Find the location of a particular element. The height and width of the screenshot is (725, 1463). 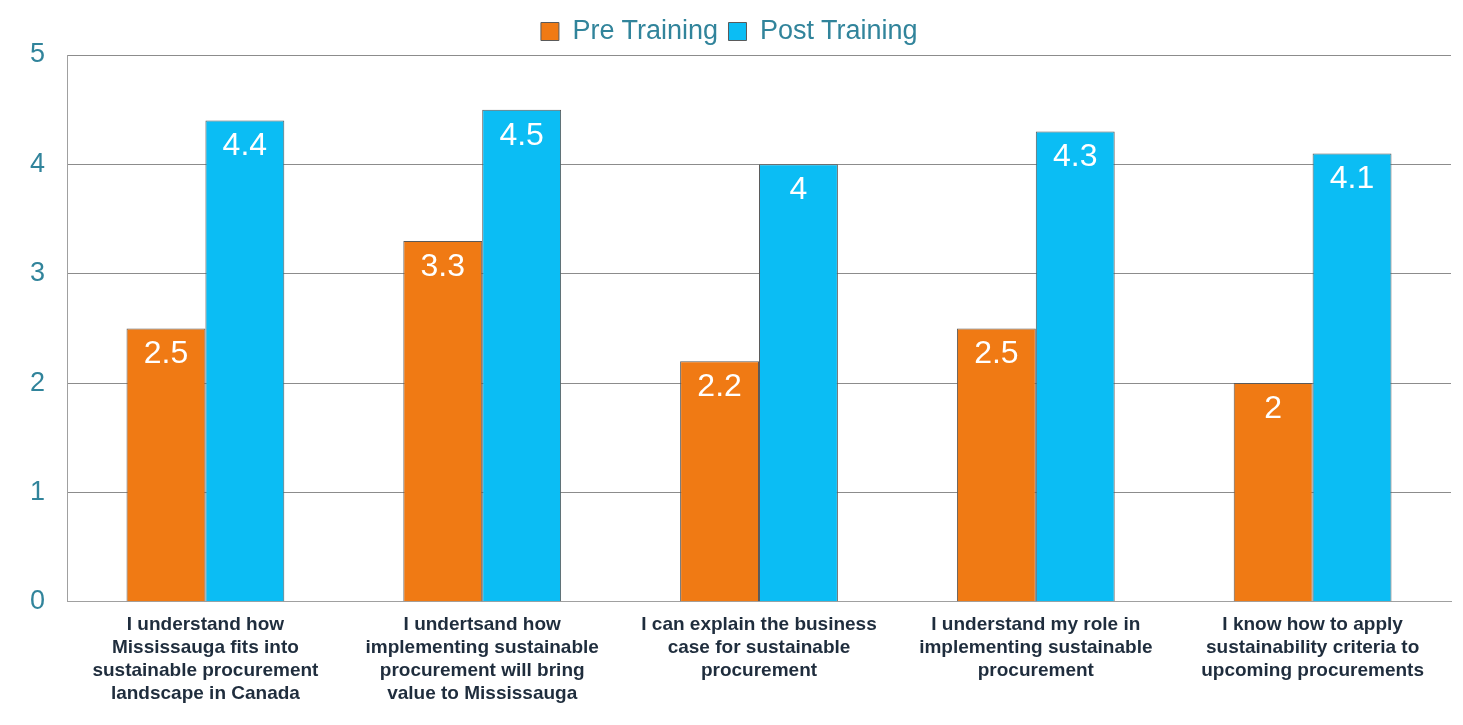

data-label: 4.4 is located at coordinates (245, 144).